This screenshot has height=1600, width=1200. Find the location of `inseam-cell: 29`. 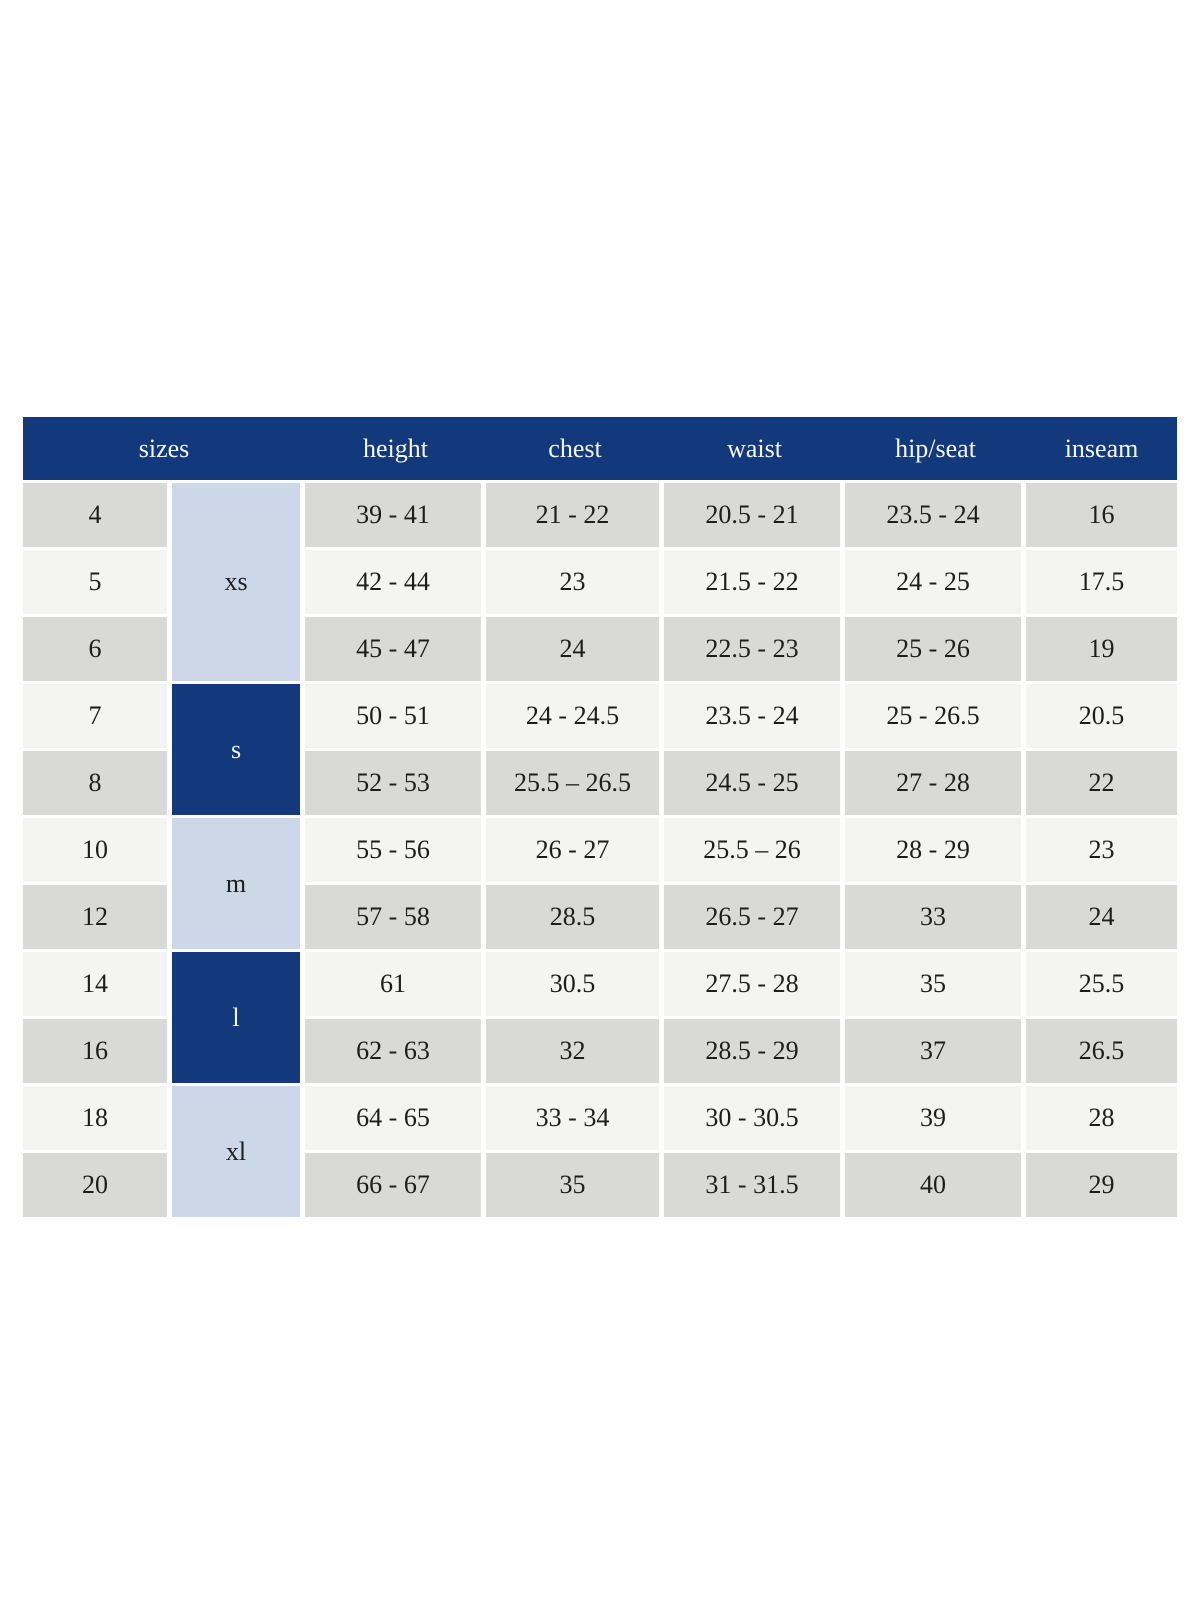

inseam-cell: 29 is located at coordinates (1102, 1186).